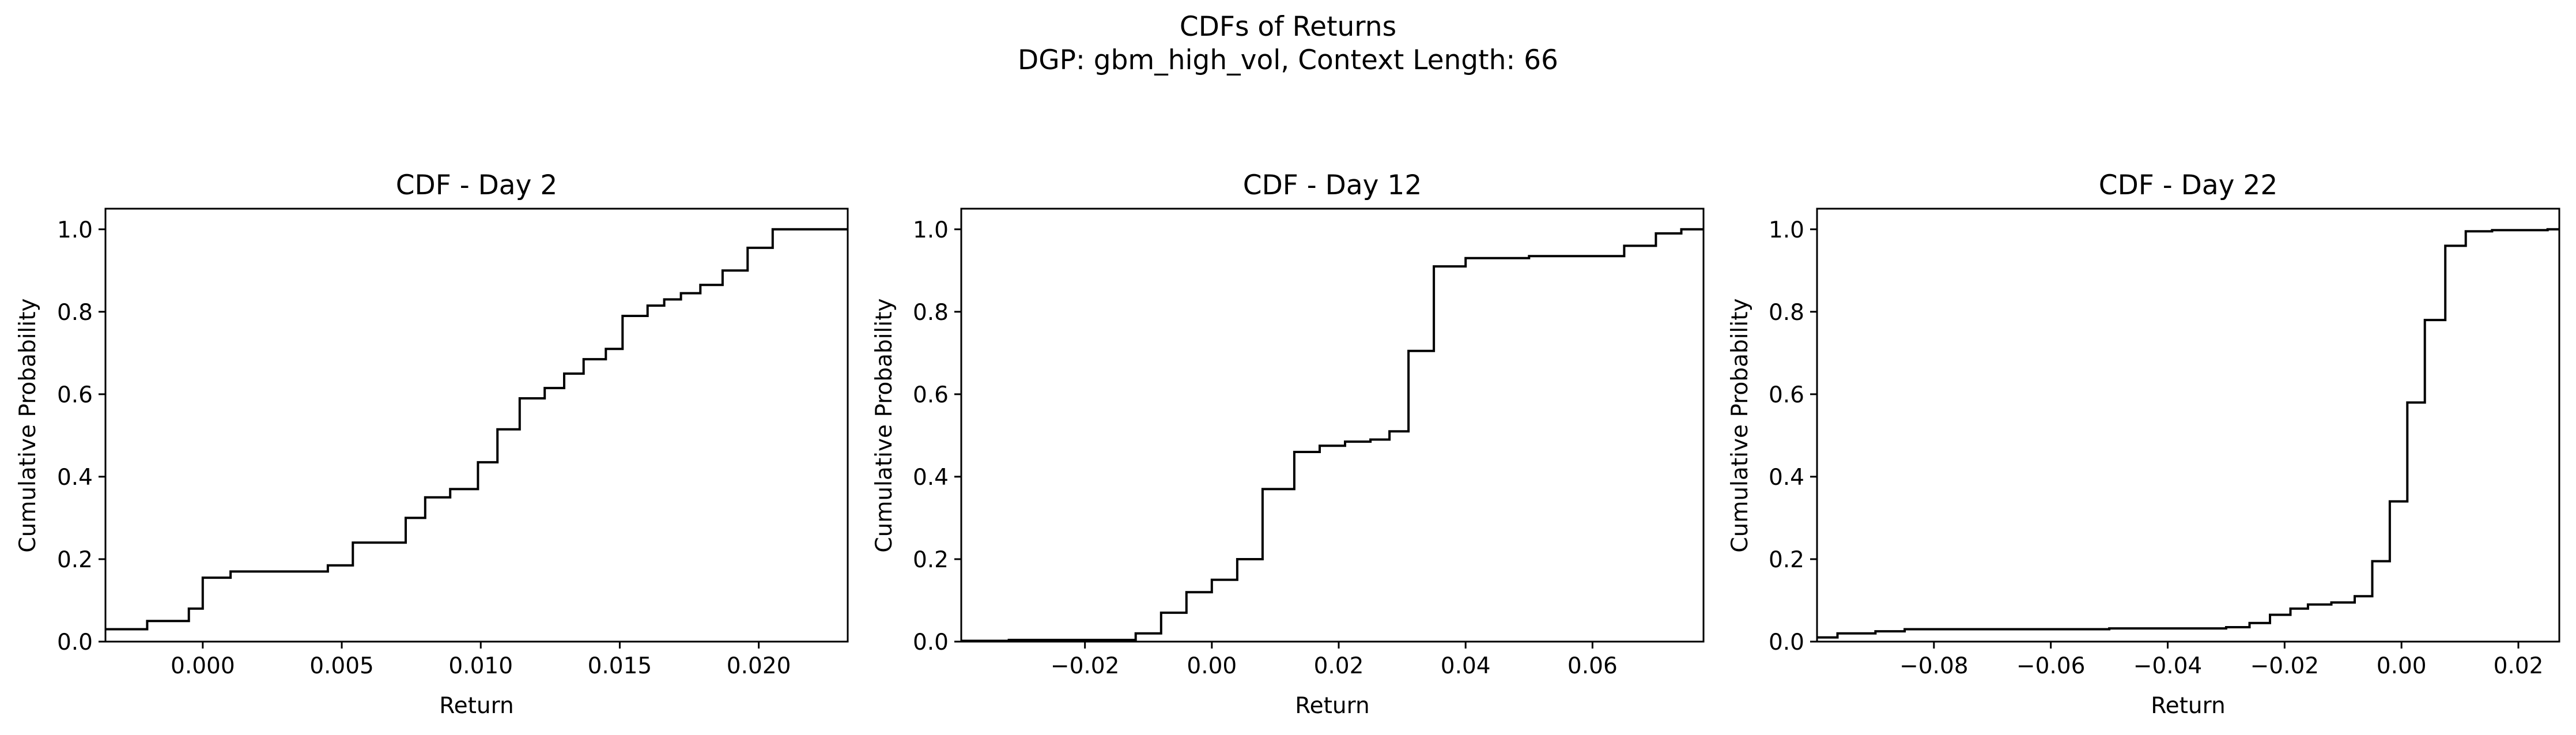 This screenshot has width=2576, height=735. What do you see at coordinates (2051, 666) in the screenshot?
I see `x-tick-label: −0.06` at bounding box center [2051, 666].